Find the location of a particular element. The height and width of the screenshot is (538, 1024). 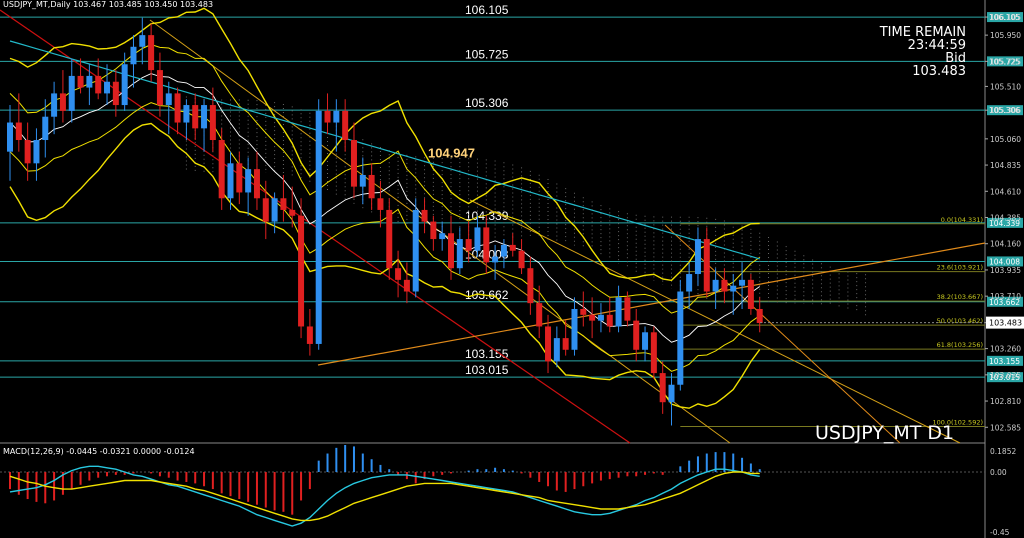

fib-level-label: 61.8(103.256) is located at coordinates (960, 345).